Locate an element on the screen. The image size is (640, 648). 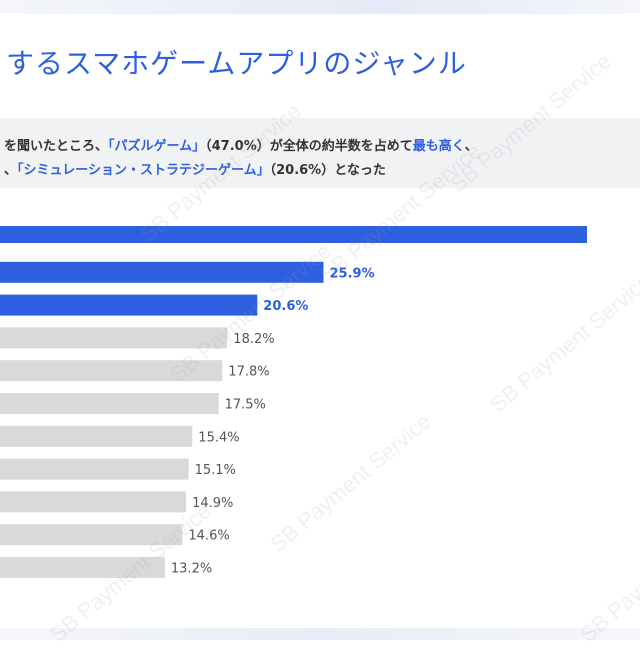
page-title: するスマホゲームアプリのジャンル is located at coordinates (236, 63).